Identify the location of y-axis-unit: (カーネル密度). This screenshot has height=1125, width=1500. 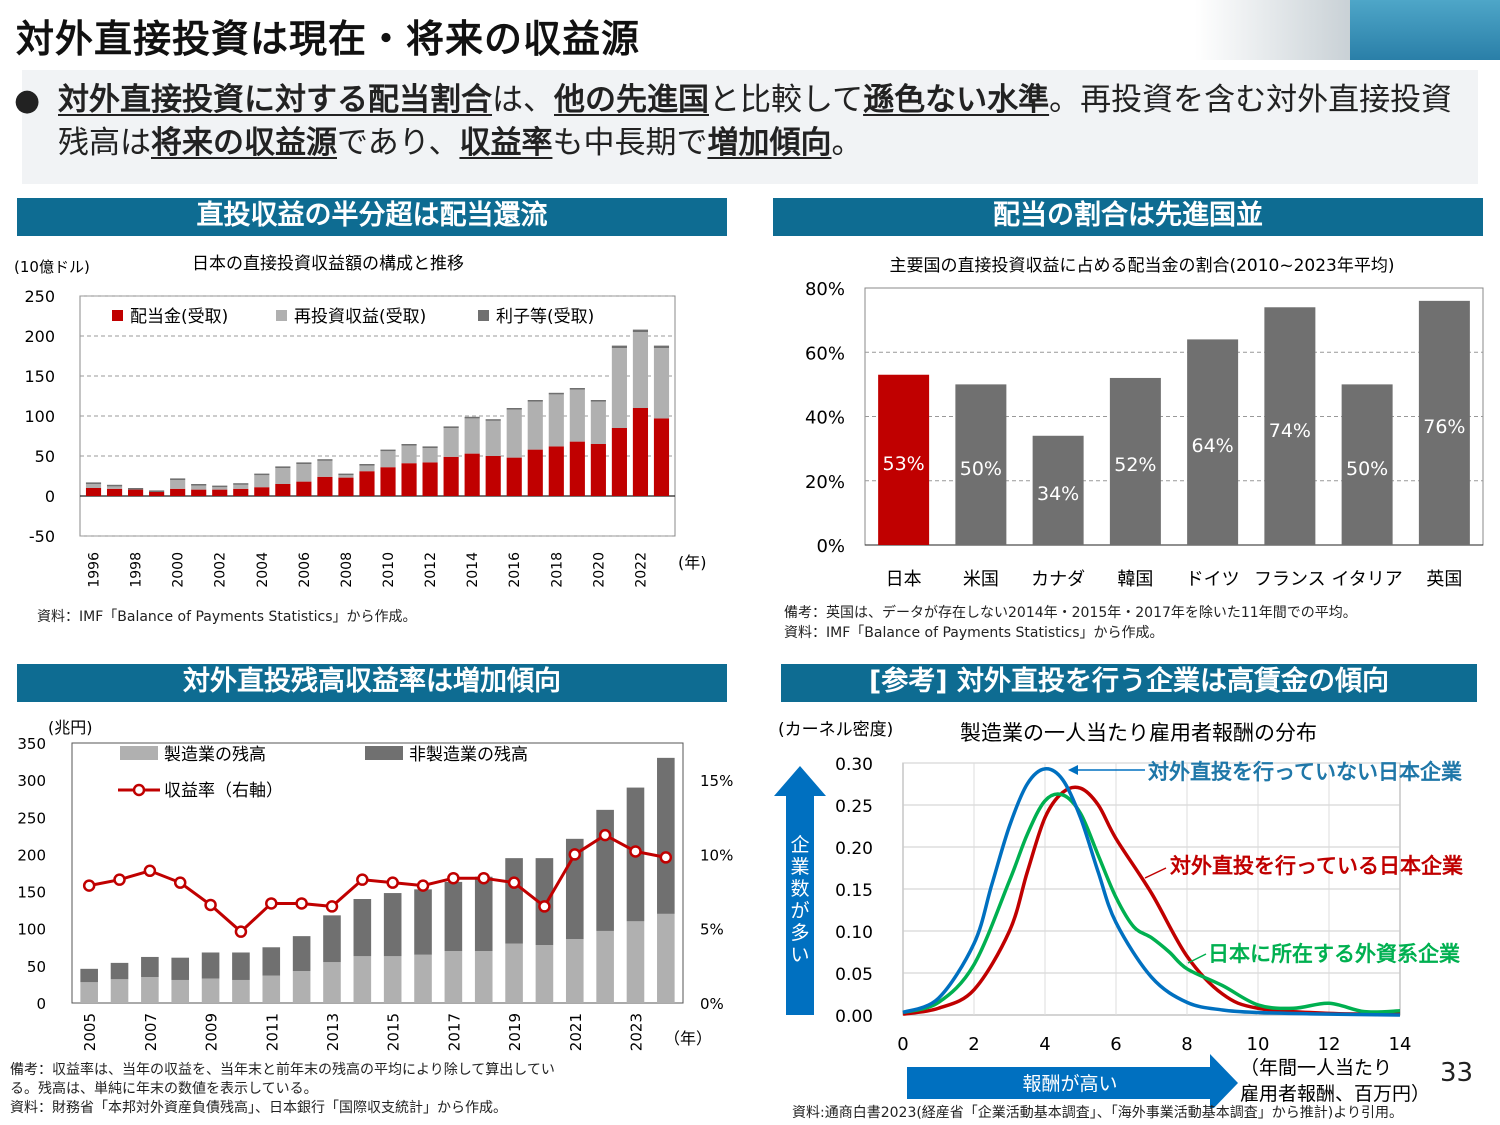
(835, 730).